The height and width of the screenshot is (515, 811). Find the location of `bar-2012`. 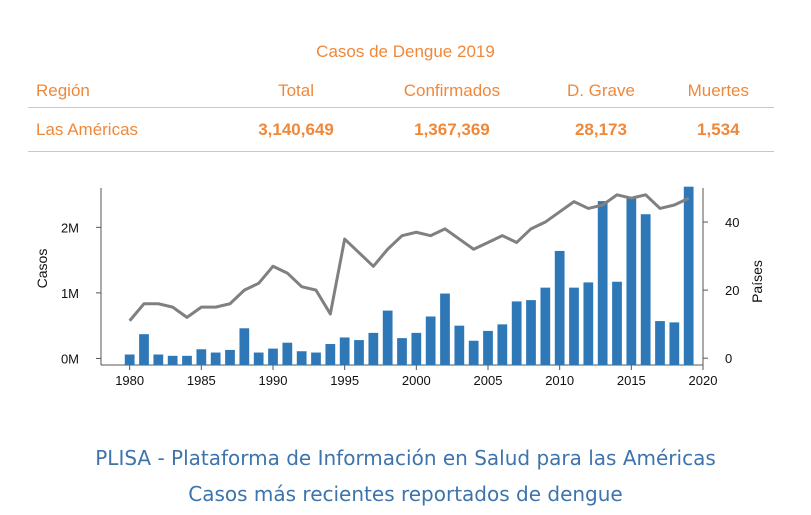

bar-2012 is located at coordinates (588, 323).